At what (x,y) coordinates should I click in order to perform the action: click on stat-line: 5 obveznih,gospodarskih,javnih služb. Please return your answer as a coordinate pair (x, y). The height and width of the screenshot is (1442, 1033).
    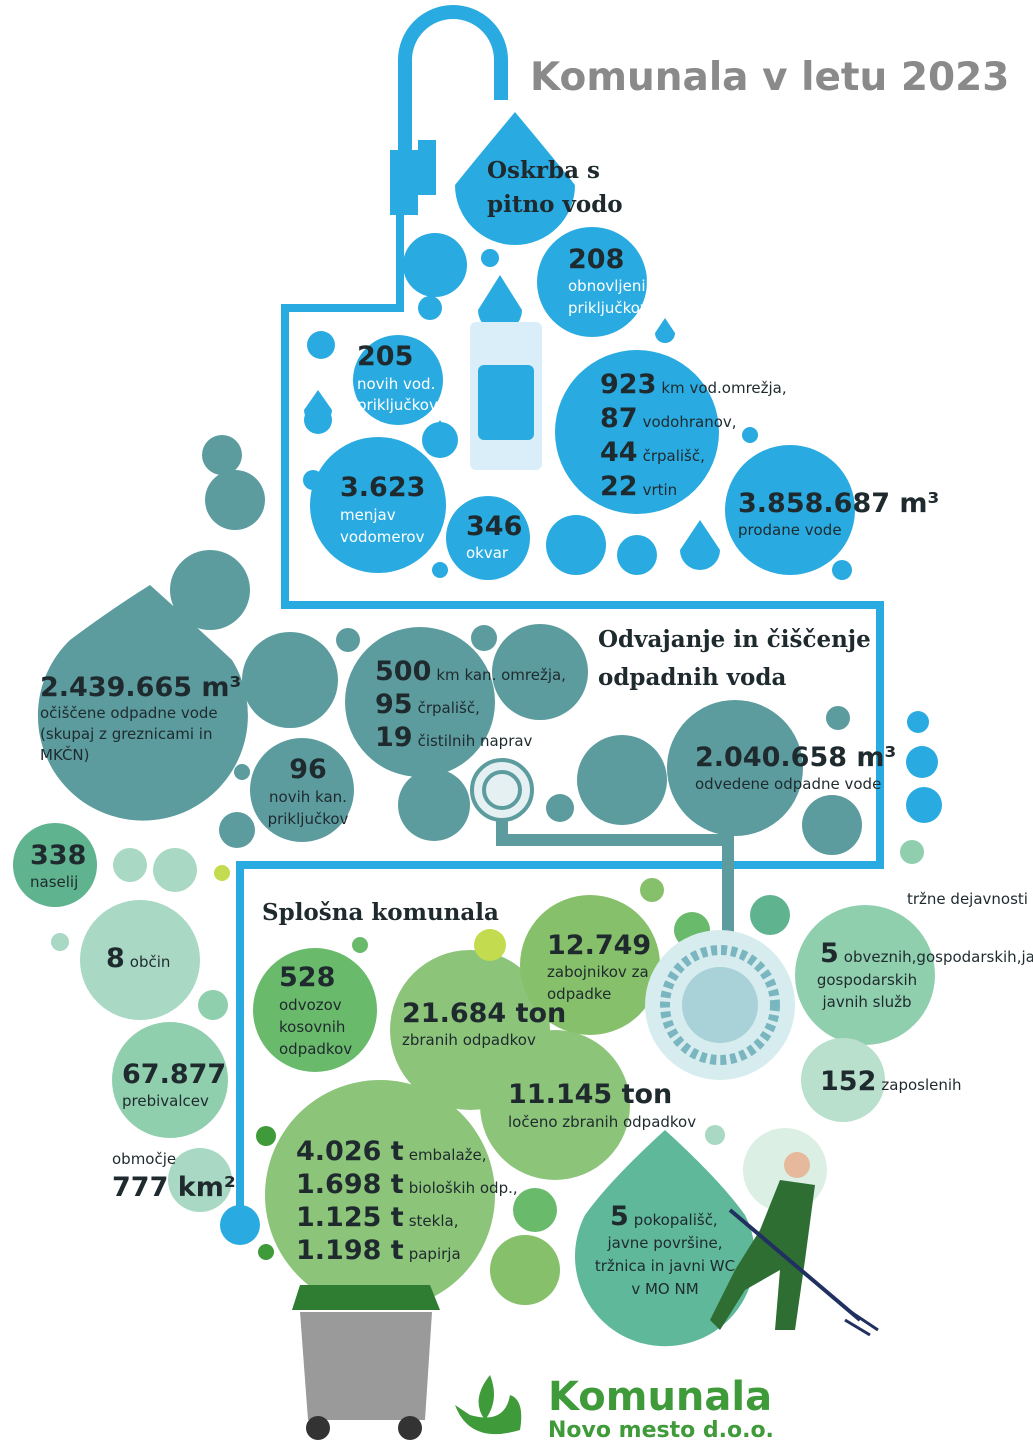
    Looking at the image, I should click on (926, 953).